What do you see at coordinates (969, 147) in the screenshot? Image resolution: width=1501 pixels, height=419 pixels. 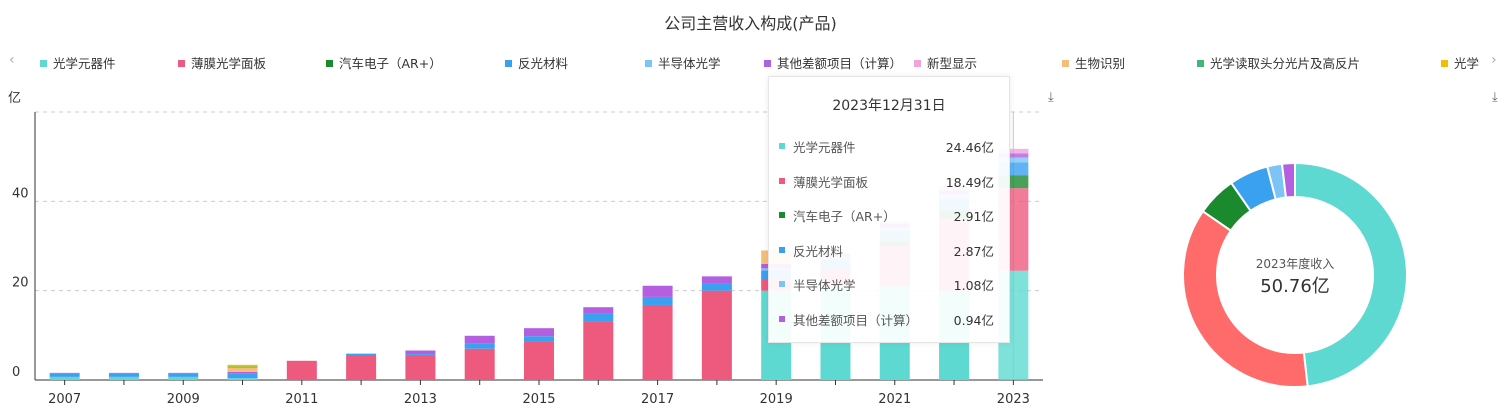 I see `tooltip-series-value: 24.46亿` at bounding box center [969, 147].